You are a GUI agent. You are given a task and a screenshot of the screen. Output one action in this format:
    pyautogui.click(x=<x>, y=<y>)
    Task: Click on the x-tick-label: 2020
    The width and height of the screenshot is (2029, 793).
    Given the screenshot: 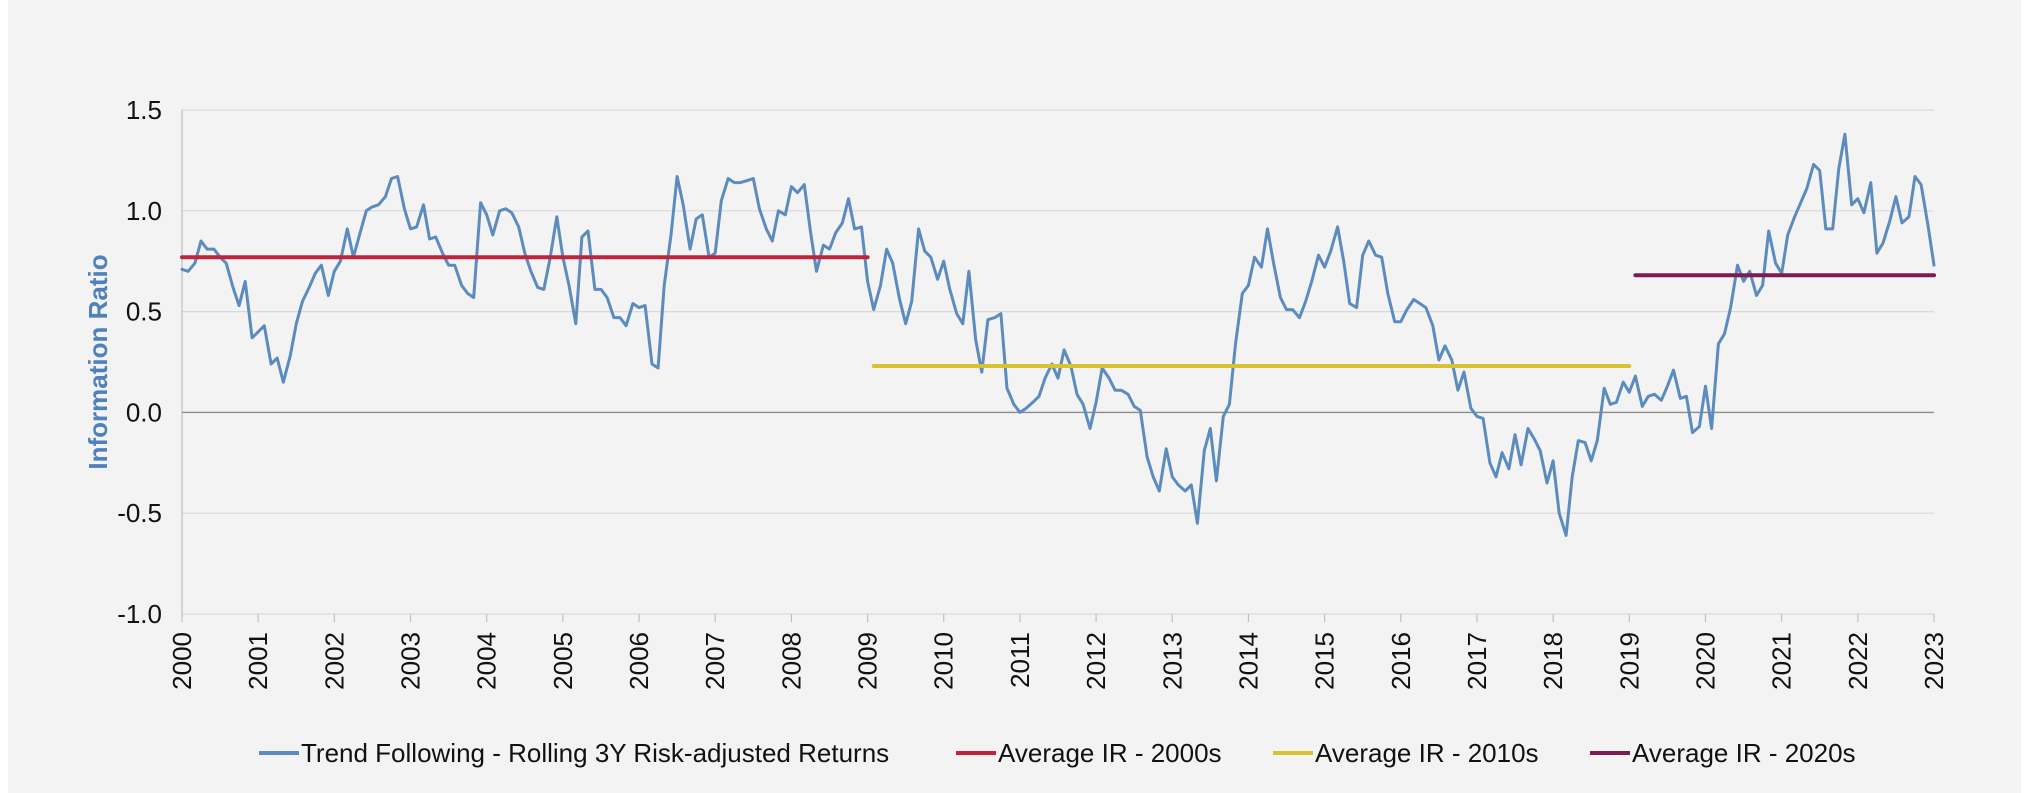 What is the action you would take?
    pyautogui.click(x=1705, y=661)
    